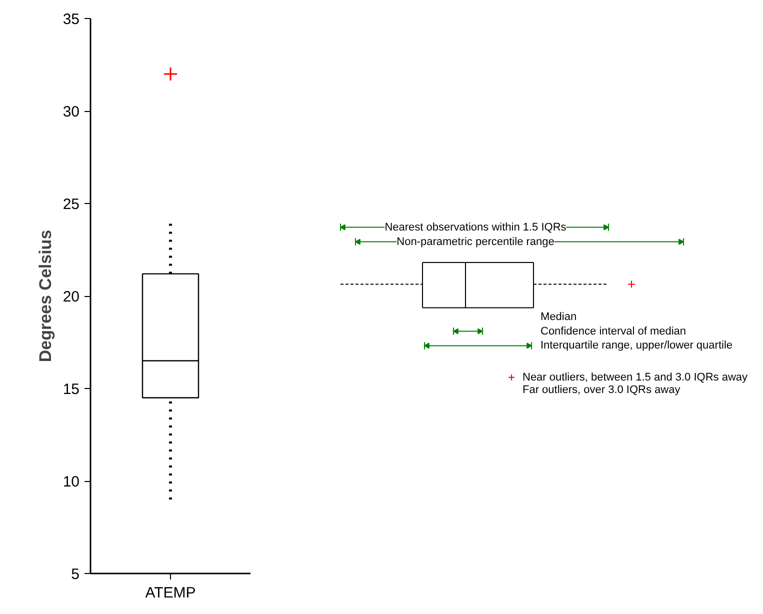  I want to click on text: Near outliers, between 1.5 and 3.0 IQRs away, so click(635, 377).